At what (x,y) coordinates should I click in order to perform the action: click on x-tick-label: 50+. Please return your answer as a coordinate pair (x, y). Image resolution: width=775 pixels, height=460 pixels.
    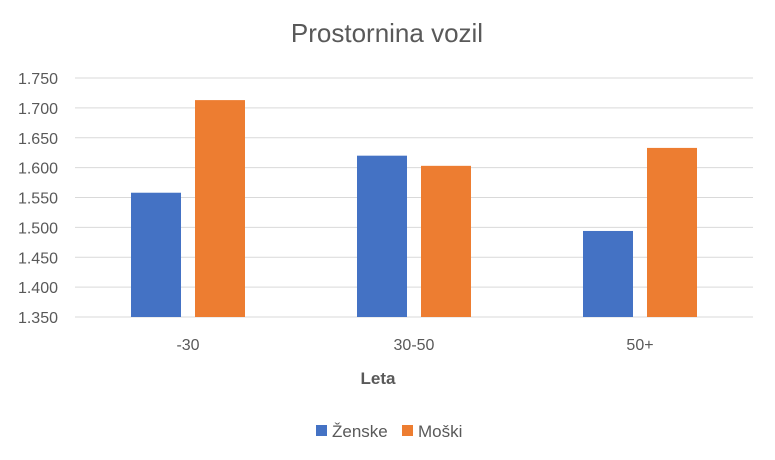
    Looking at the image, I should click on (639, 345).